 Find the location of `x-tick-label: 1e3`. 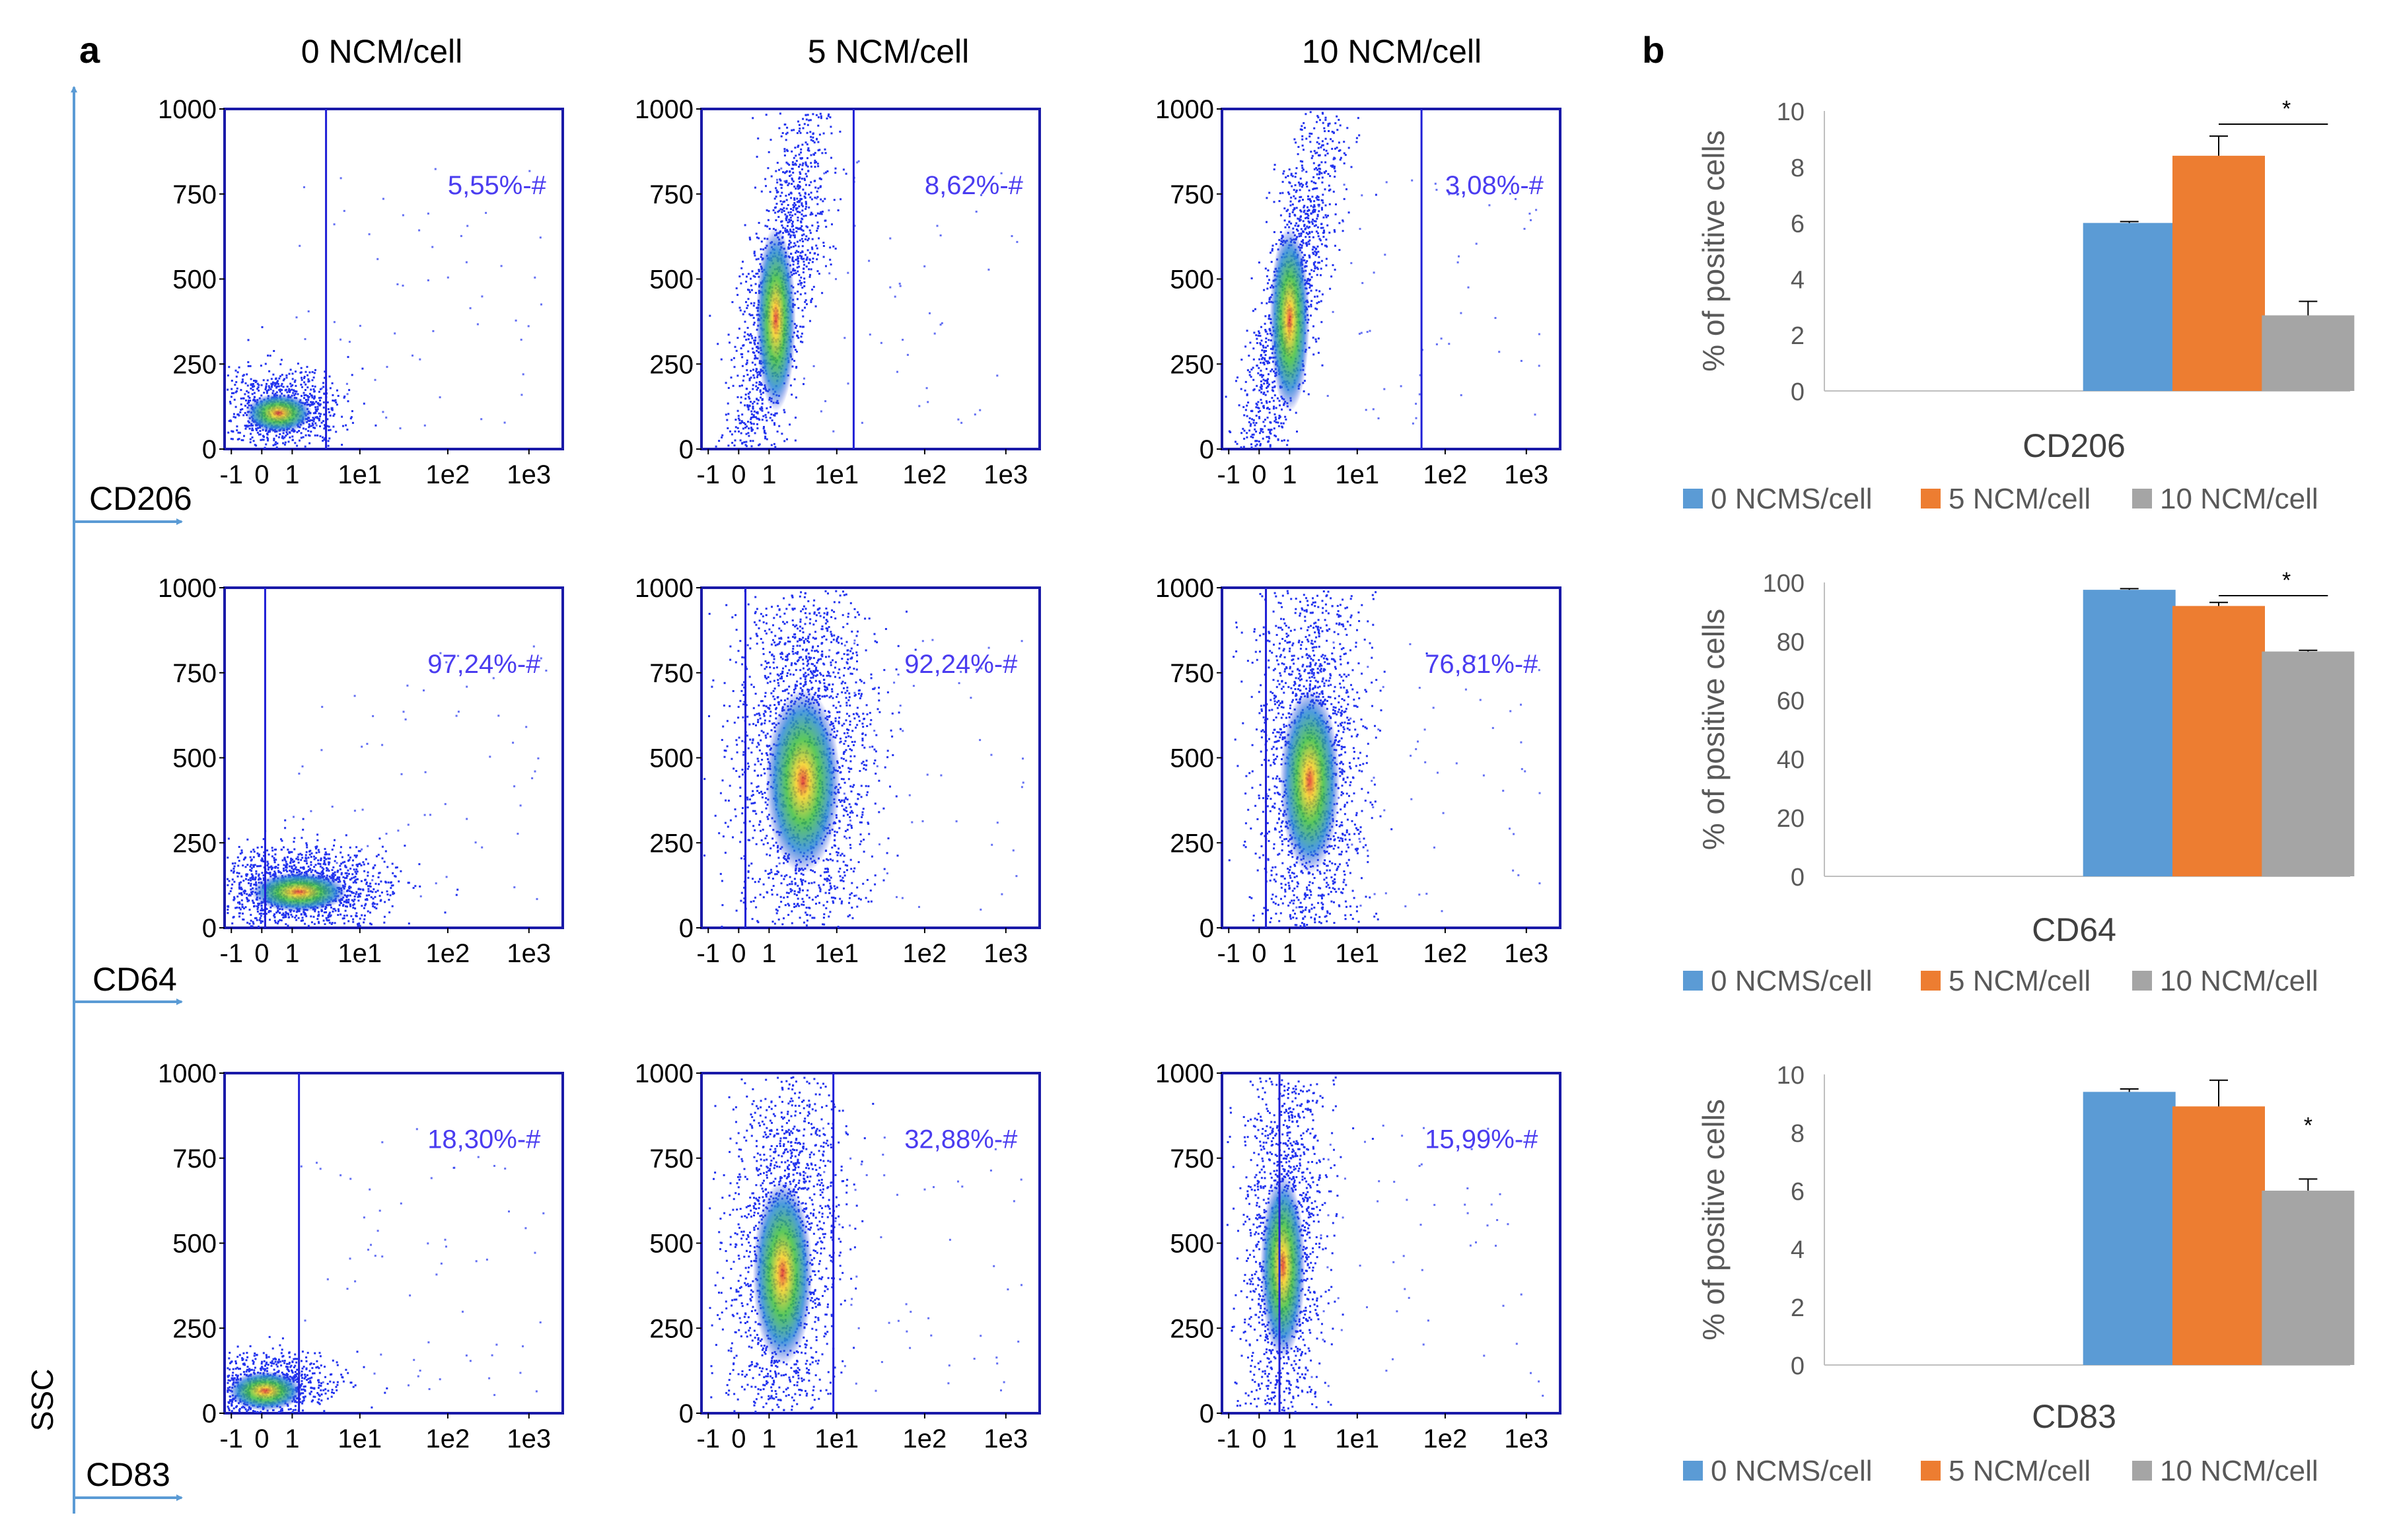

x-tick-label: 1e3 is located at coordinates (1006, 474).